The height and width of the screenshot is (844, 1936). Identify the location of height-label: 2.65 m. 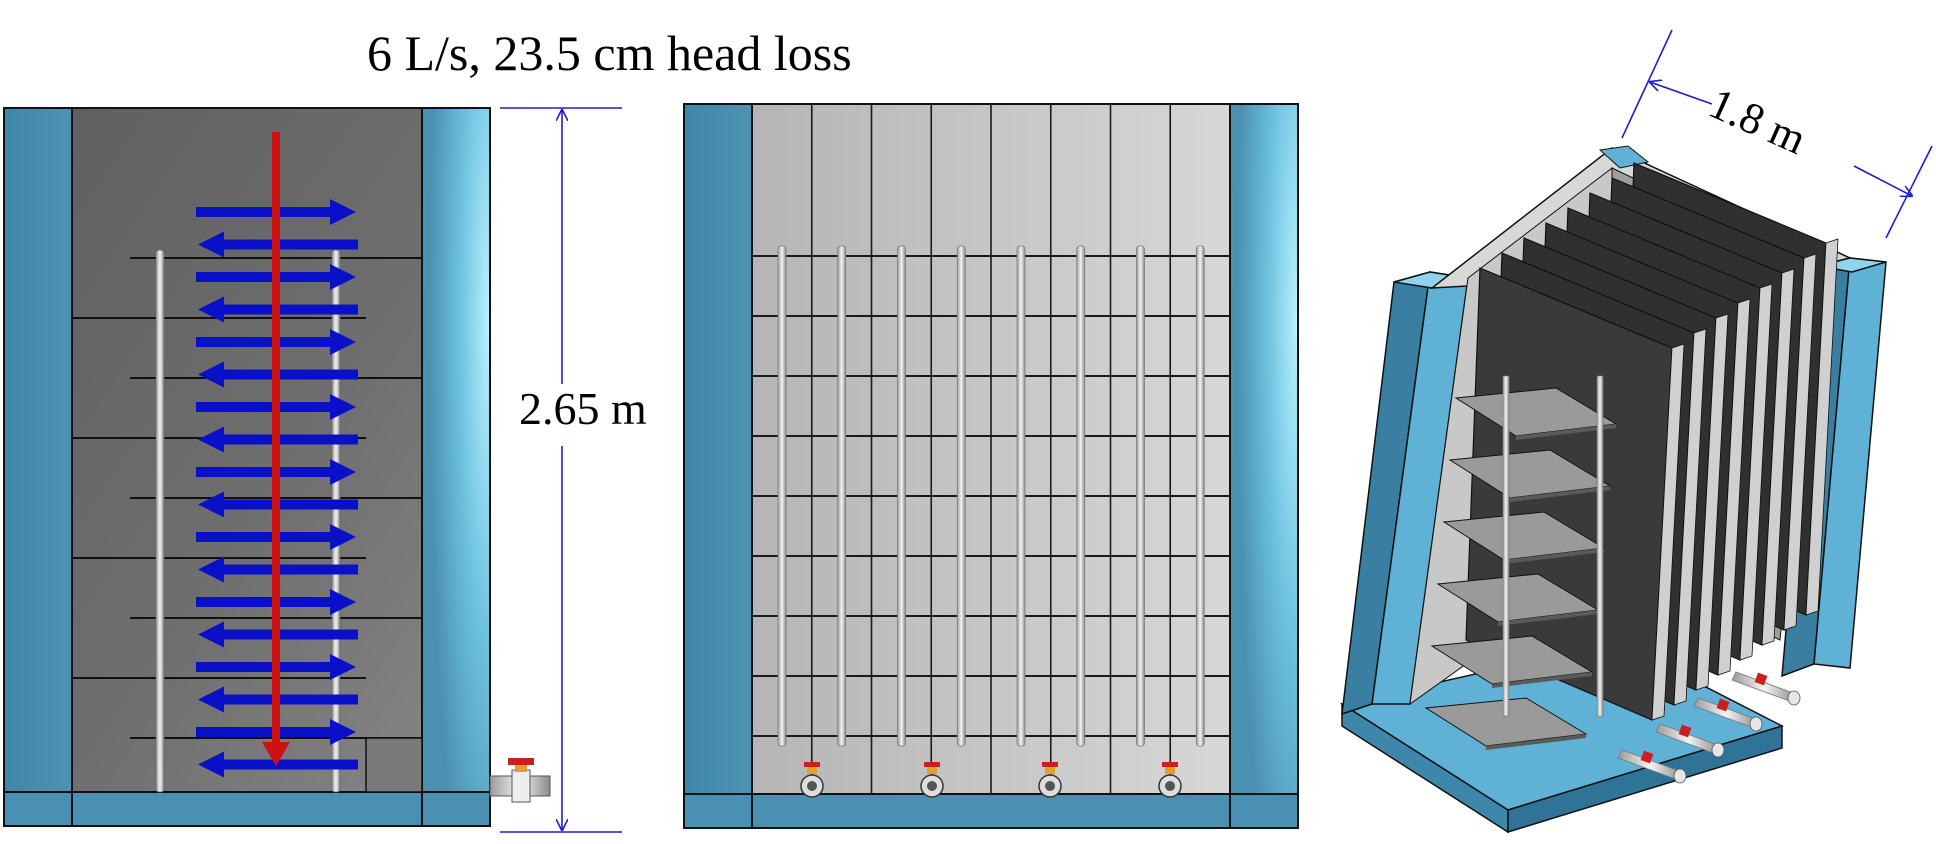
(583, 408).